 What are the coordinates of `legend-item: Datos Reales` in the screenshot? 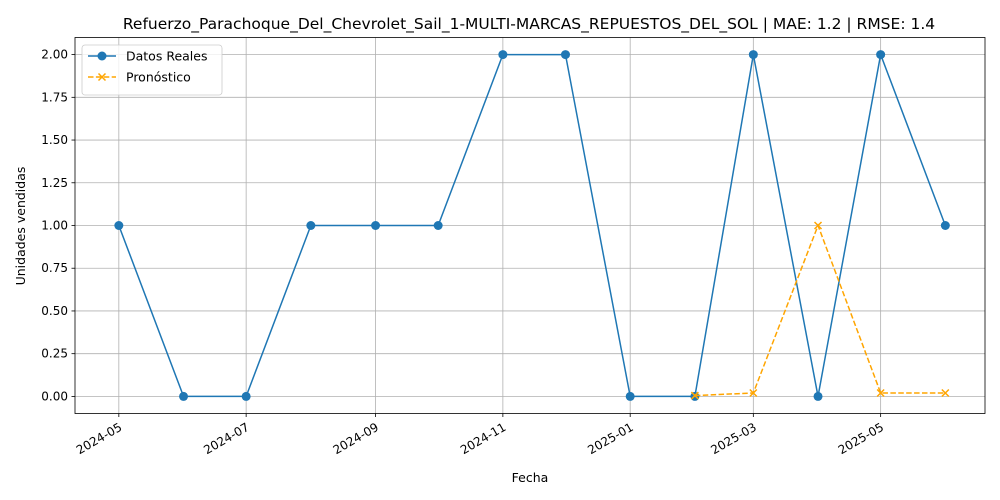 It's located at (147, 56).